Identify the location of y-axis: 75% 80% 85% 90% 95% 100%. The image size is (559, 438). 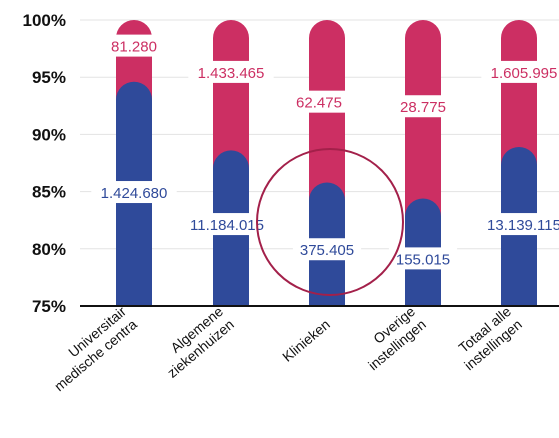
(44, 163).